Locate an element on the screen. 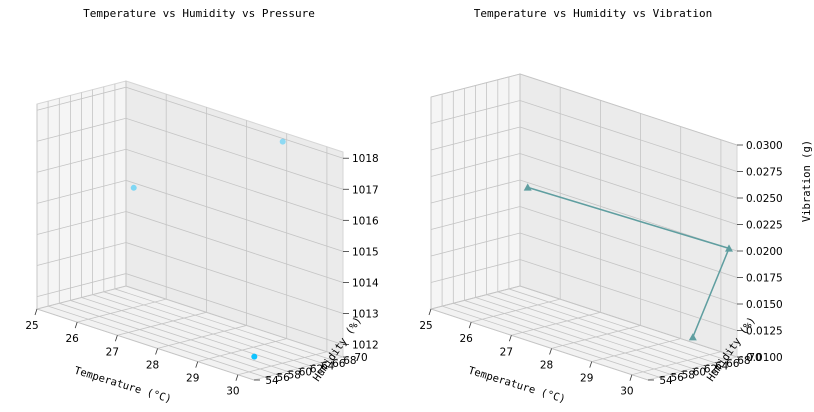 This screenshot has height=412, width=814. z-tick-label: 1014 is located at coordinates (365, 283).